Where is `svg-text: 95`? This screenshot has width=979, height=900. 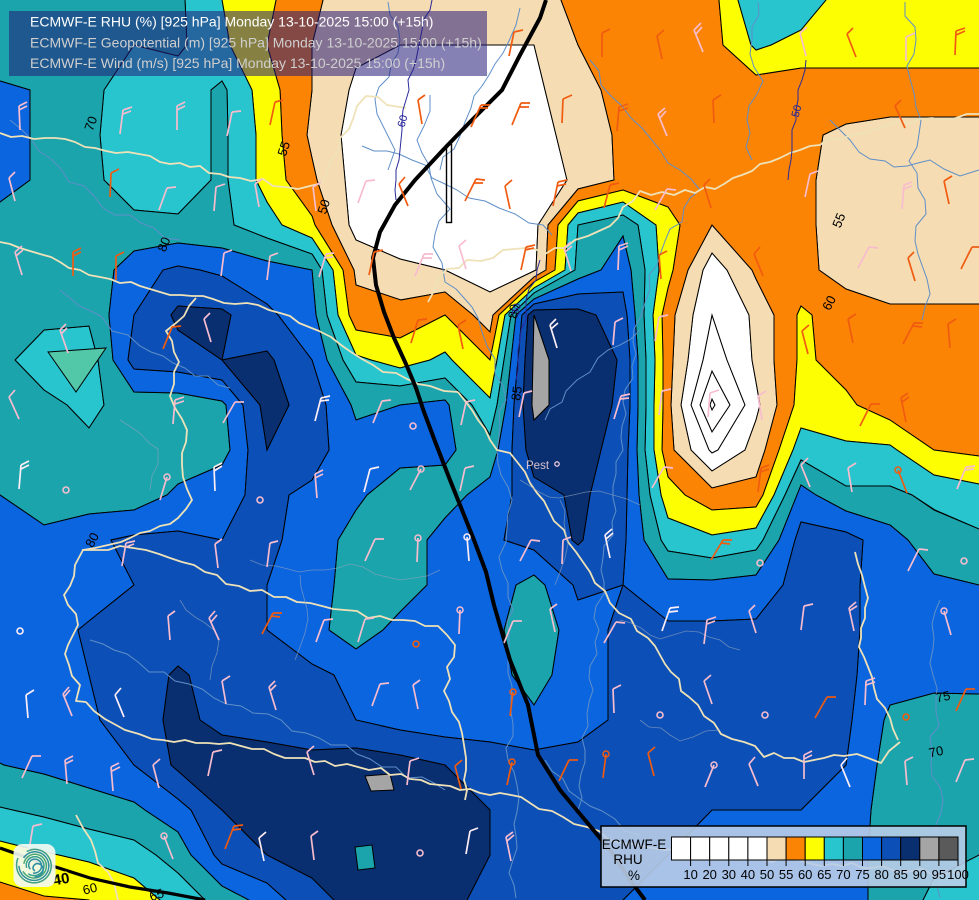
svg-text: 95 is located at coordinates (939, 874).